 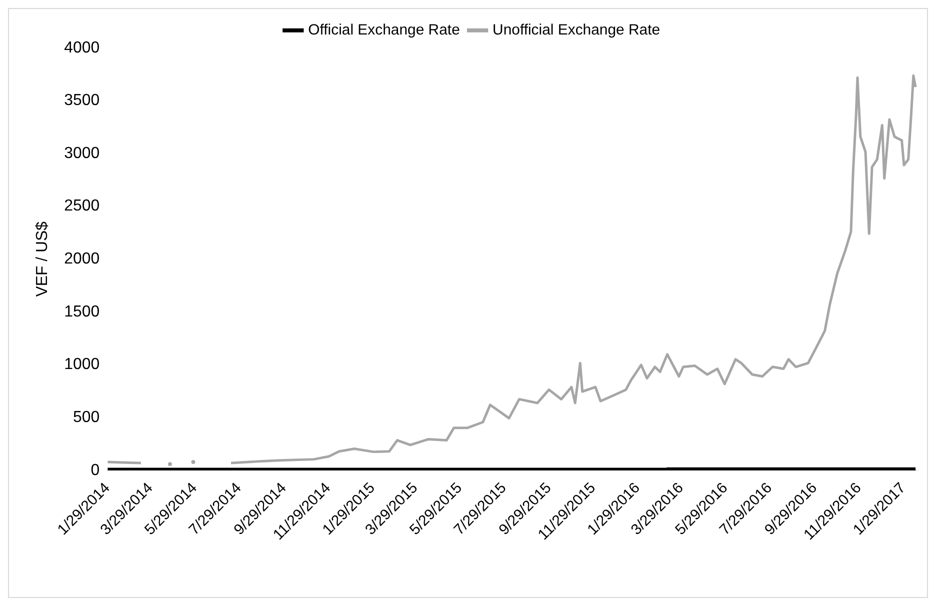 What do you see at coordinates (86, 417) in the screenshot?
I see `y-tick-label: 500` at bounding box center [86, 417].